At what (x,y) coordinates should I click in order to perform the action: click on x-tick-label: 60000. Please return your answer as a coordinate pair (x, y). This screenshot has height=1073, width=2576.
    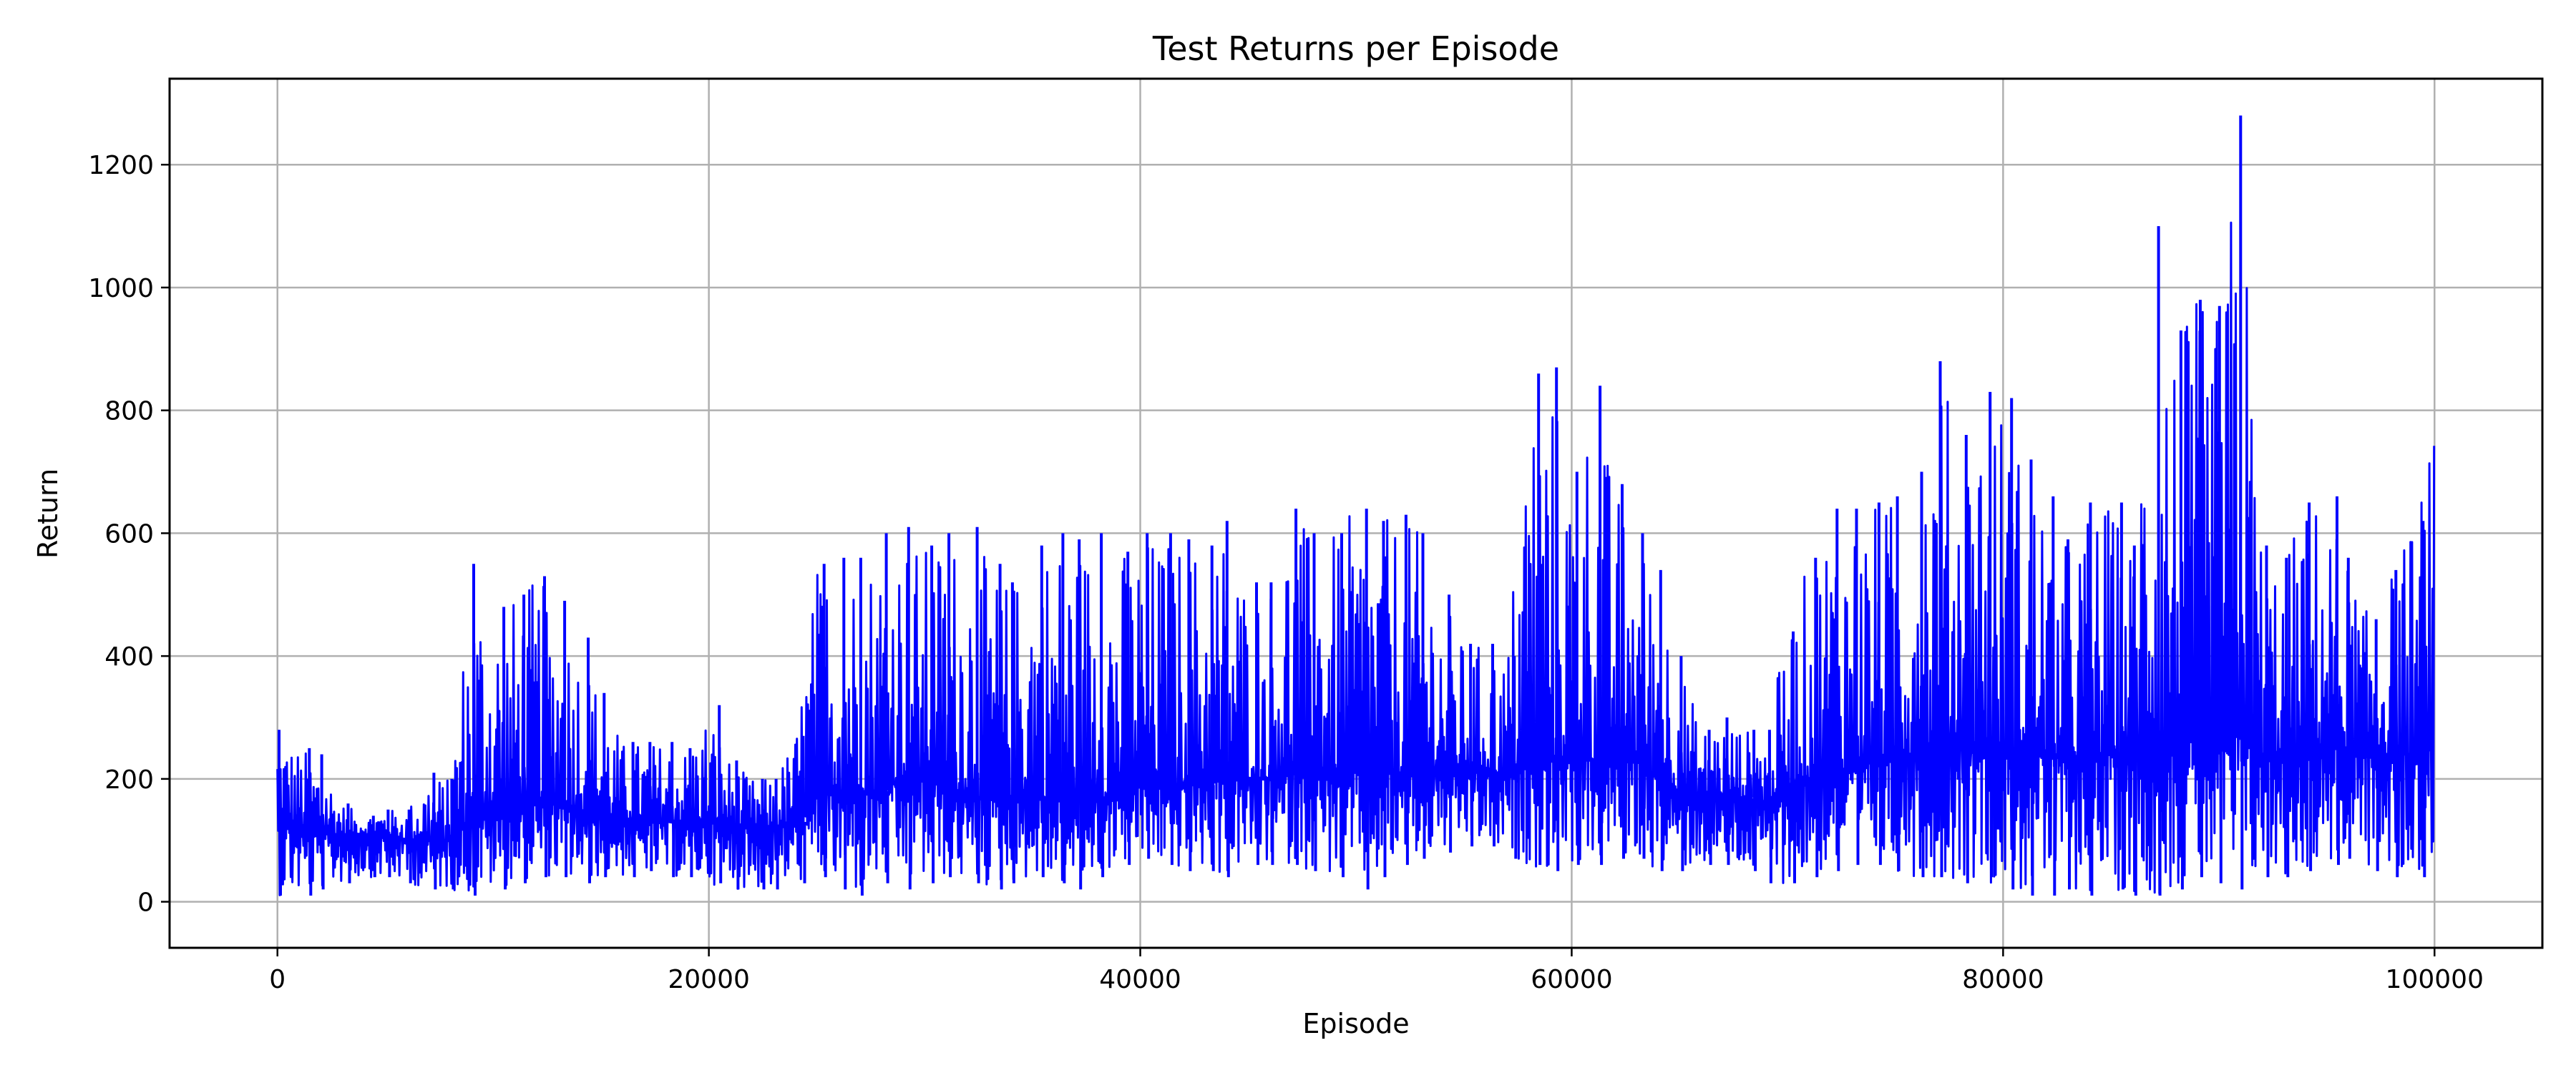
    Looking at the image, I should click on (1572, 979).